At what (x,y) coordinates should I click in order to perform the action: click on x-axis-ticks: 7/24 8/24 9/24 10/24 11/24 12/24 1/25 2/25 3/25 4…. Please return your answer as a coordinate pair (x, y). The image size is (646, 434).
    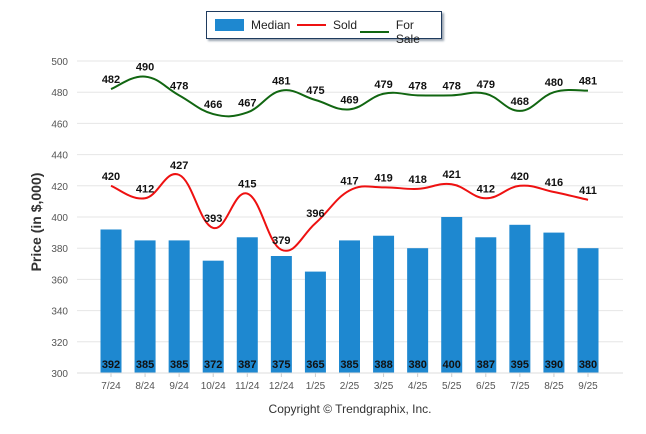
    Looking at the image, I should click on (350, 382).